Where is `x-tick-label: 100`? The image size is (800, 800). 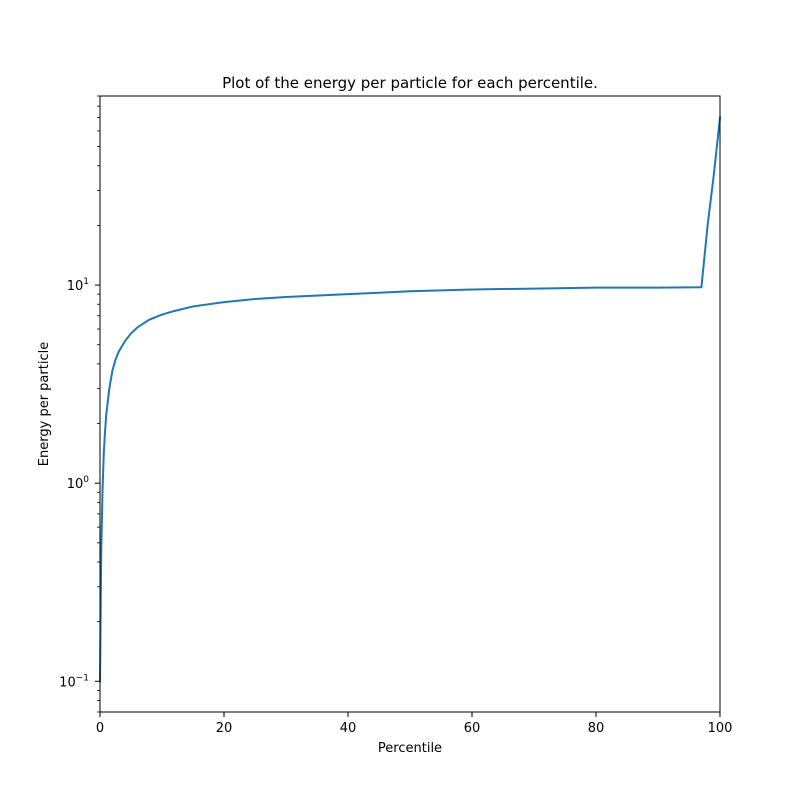 x-tick-label: 100 is located at coordinates (720, 728).